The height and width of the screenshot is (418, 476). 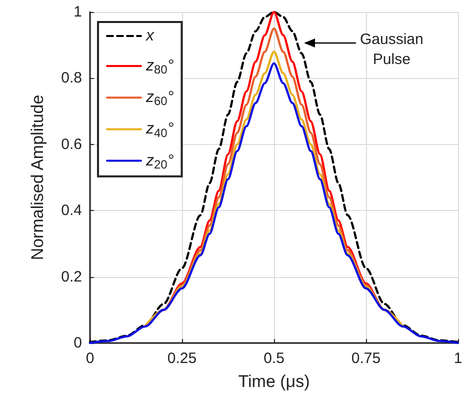 I want to click on x-tick-label: 0, so click(x=90, y=358).